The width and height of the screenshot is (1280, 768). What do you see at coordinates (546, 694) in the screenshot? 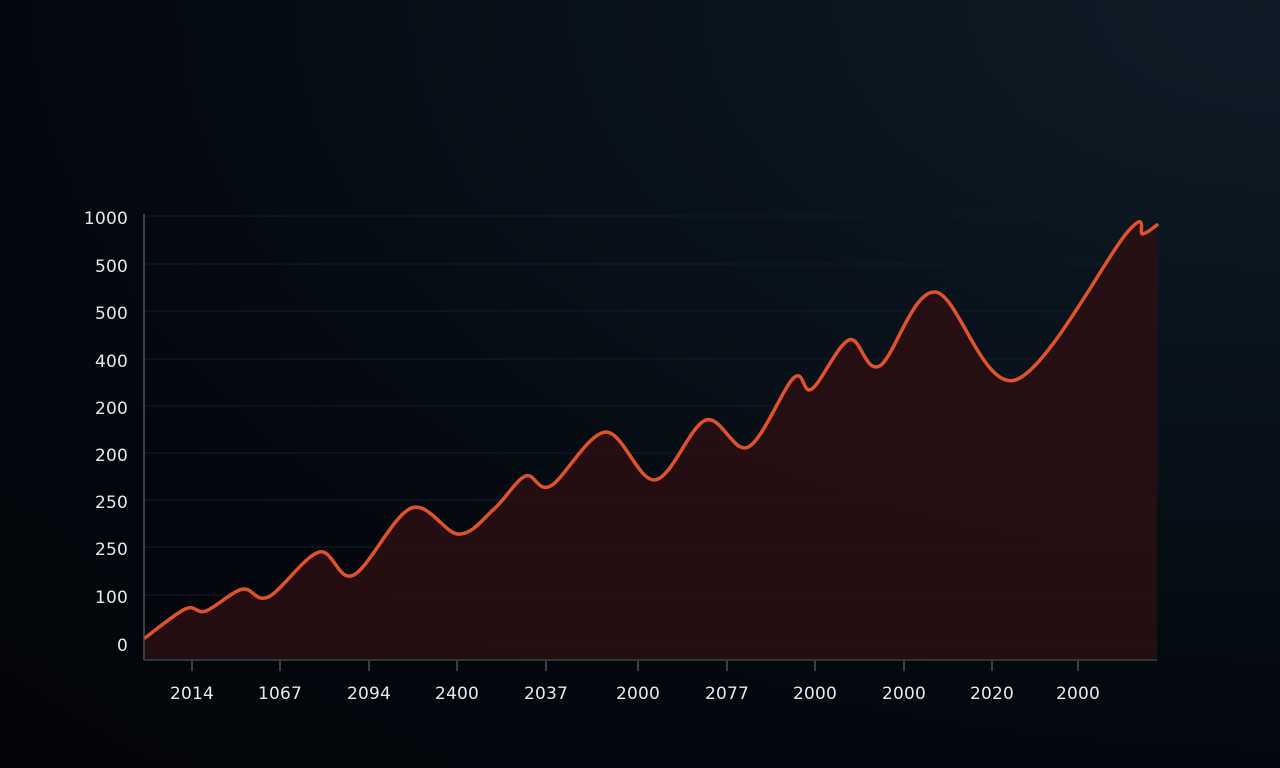
I see `x-tick-label: 2037` at bounding box center [546, 694].